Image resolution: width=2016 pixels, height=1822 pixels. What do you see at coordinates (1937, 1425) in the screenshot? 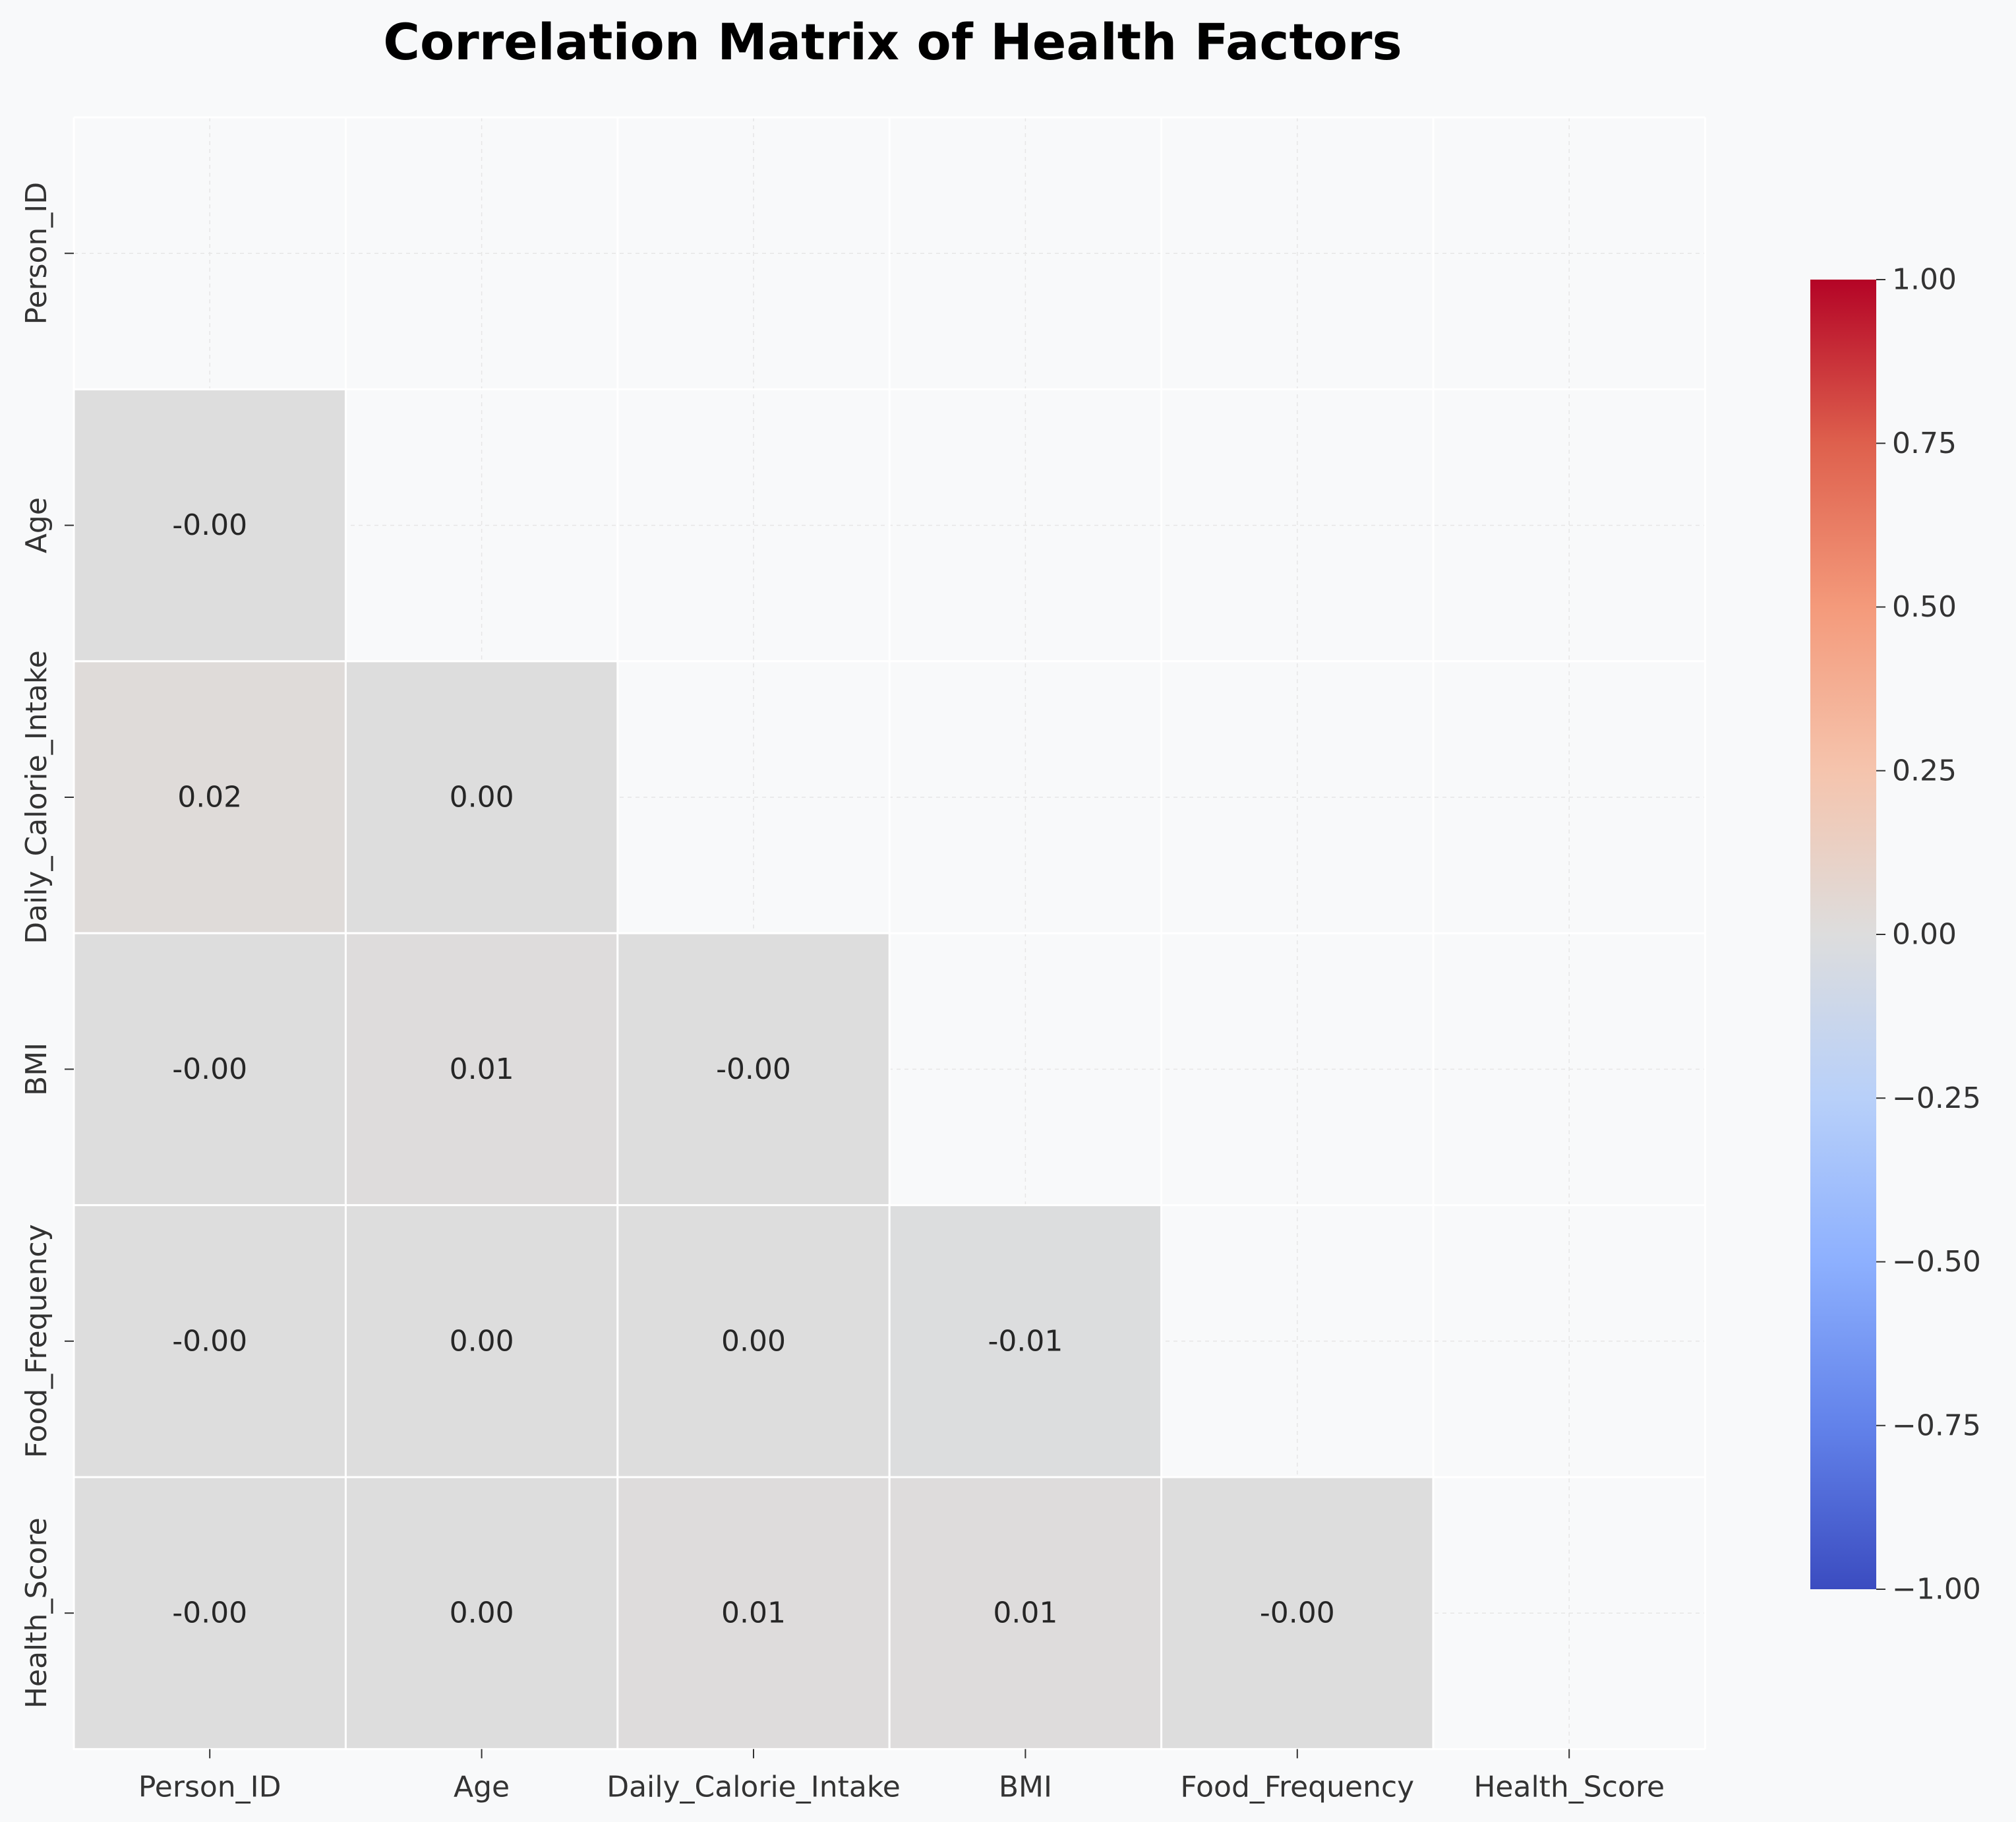
I see `colorbar-tick-label: −0.75` at bounding box center [1937, 1425].